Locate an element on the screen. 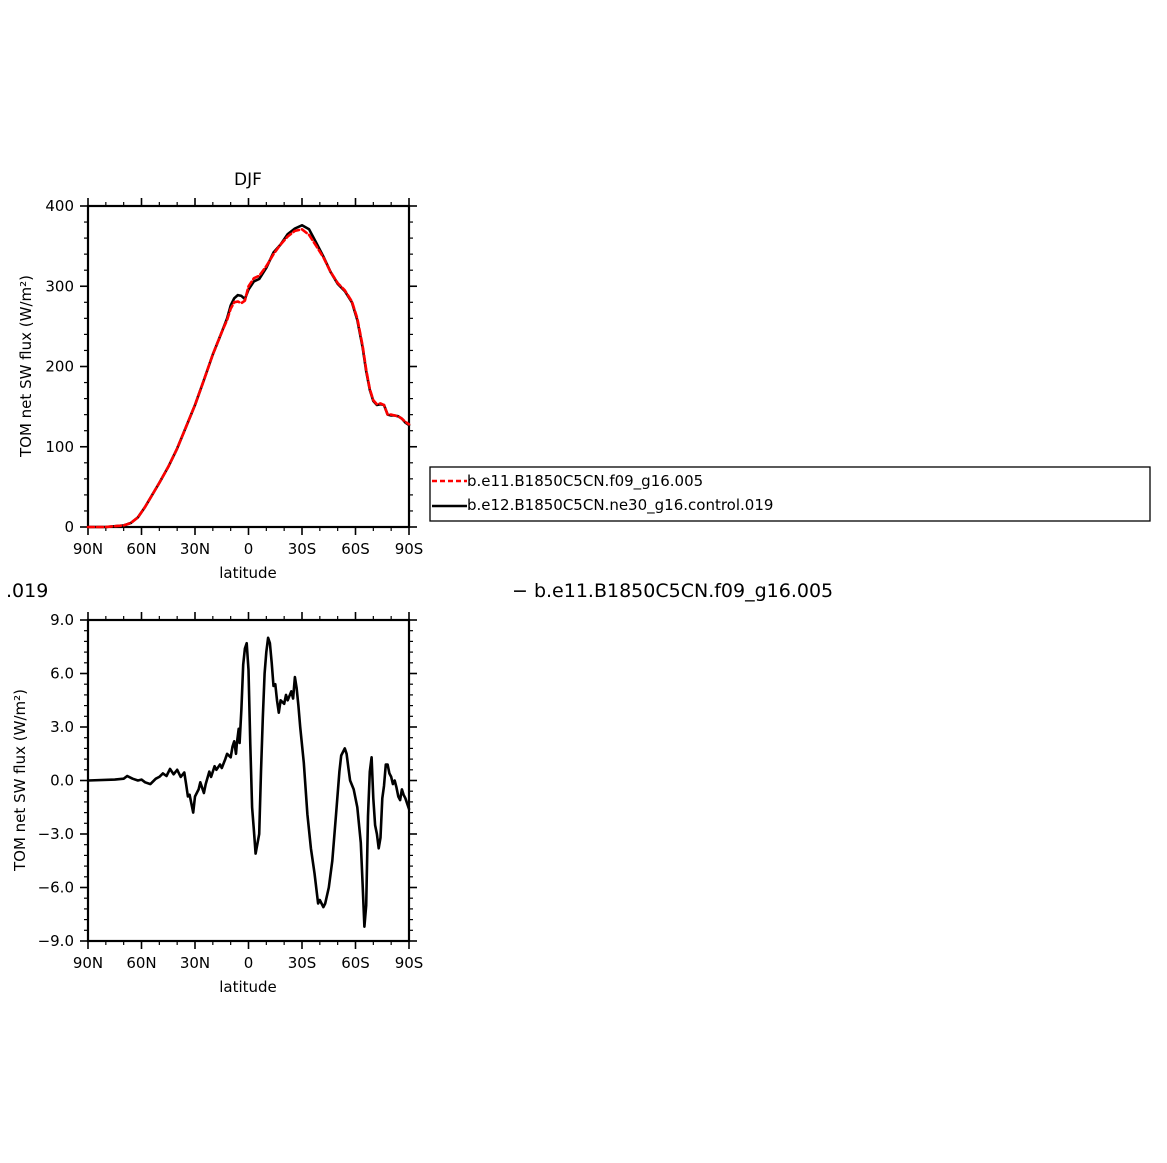 The height and width of the screenshot is (1163, 1167). top-chart-y-tick-labels: 0 100 200 300 400 is located at coordinates (59, 366).